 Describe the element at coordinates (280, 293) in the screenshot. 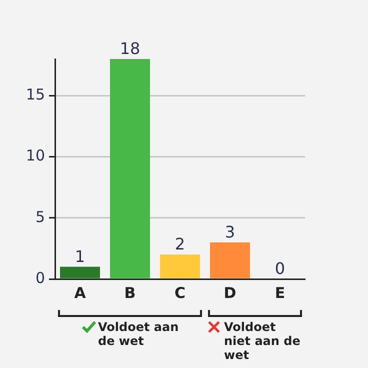

I see `x-tick-label: E` at that location.